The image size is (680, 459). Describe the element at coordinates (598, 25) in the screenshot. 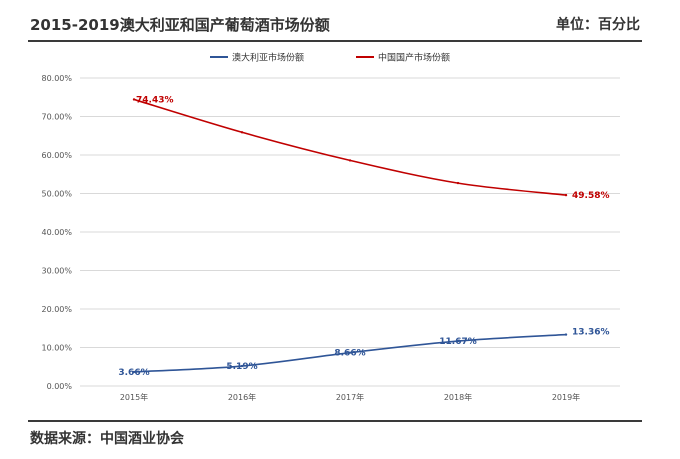

I see `unit-label: 单位：百分比` at that location.